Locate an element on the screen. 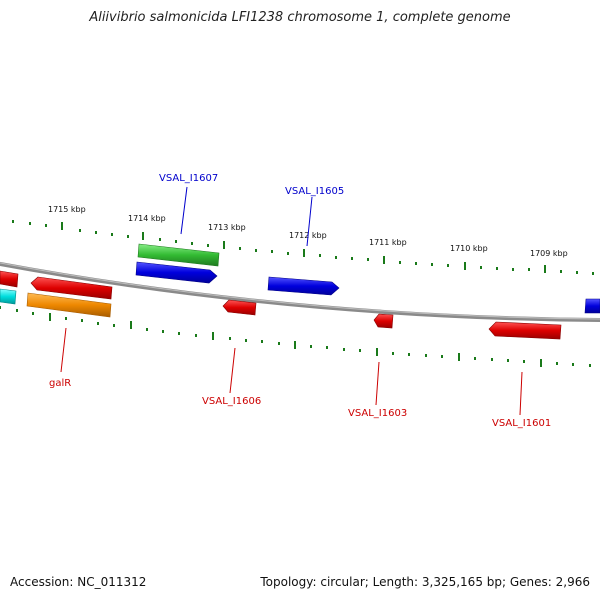 The height and width of the screenshot is (600, 600). gene-label-vsal-i1607: VSAL_I1607 is located at coordinates (188, 178).